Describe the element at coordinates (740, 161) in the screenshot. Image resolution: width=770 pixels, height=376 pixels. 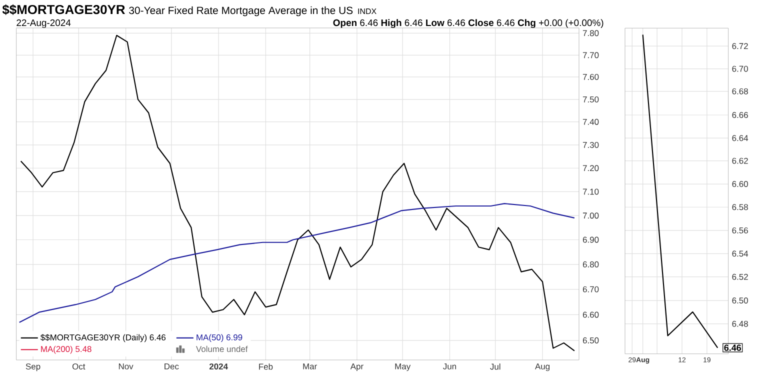
I see `y-tick-label: 6.62` at that location.